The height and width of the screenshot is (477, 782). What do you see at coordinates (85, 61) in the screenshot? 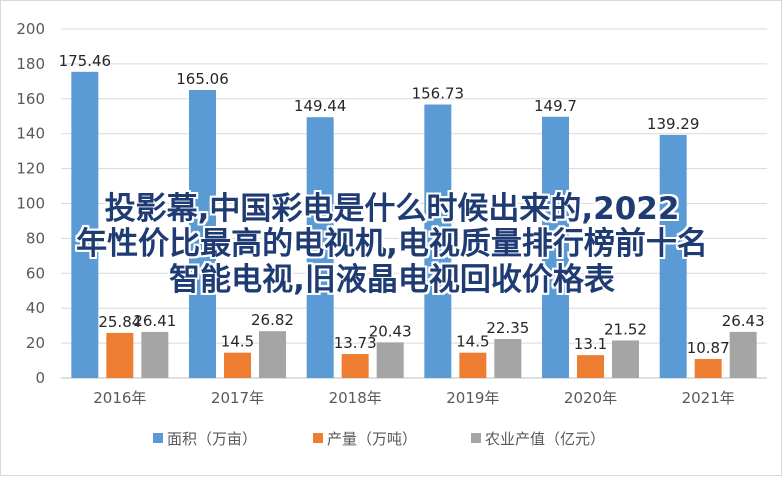
I see `data-label: 175.46` at bounding box center [85, 61].